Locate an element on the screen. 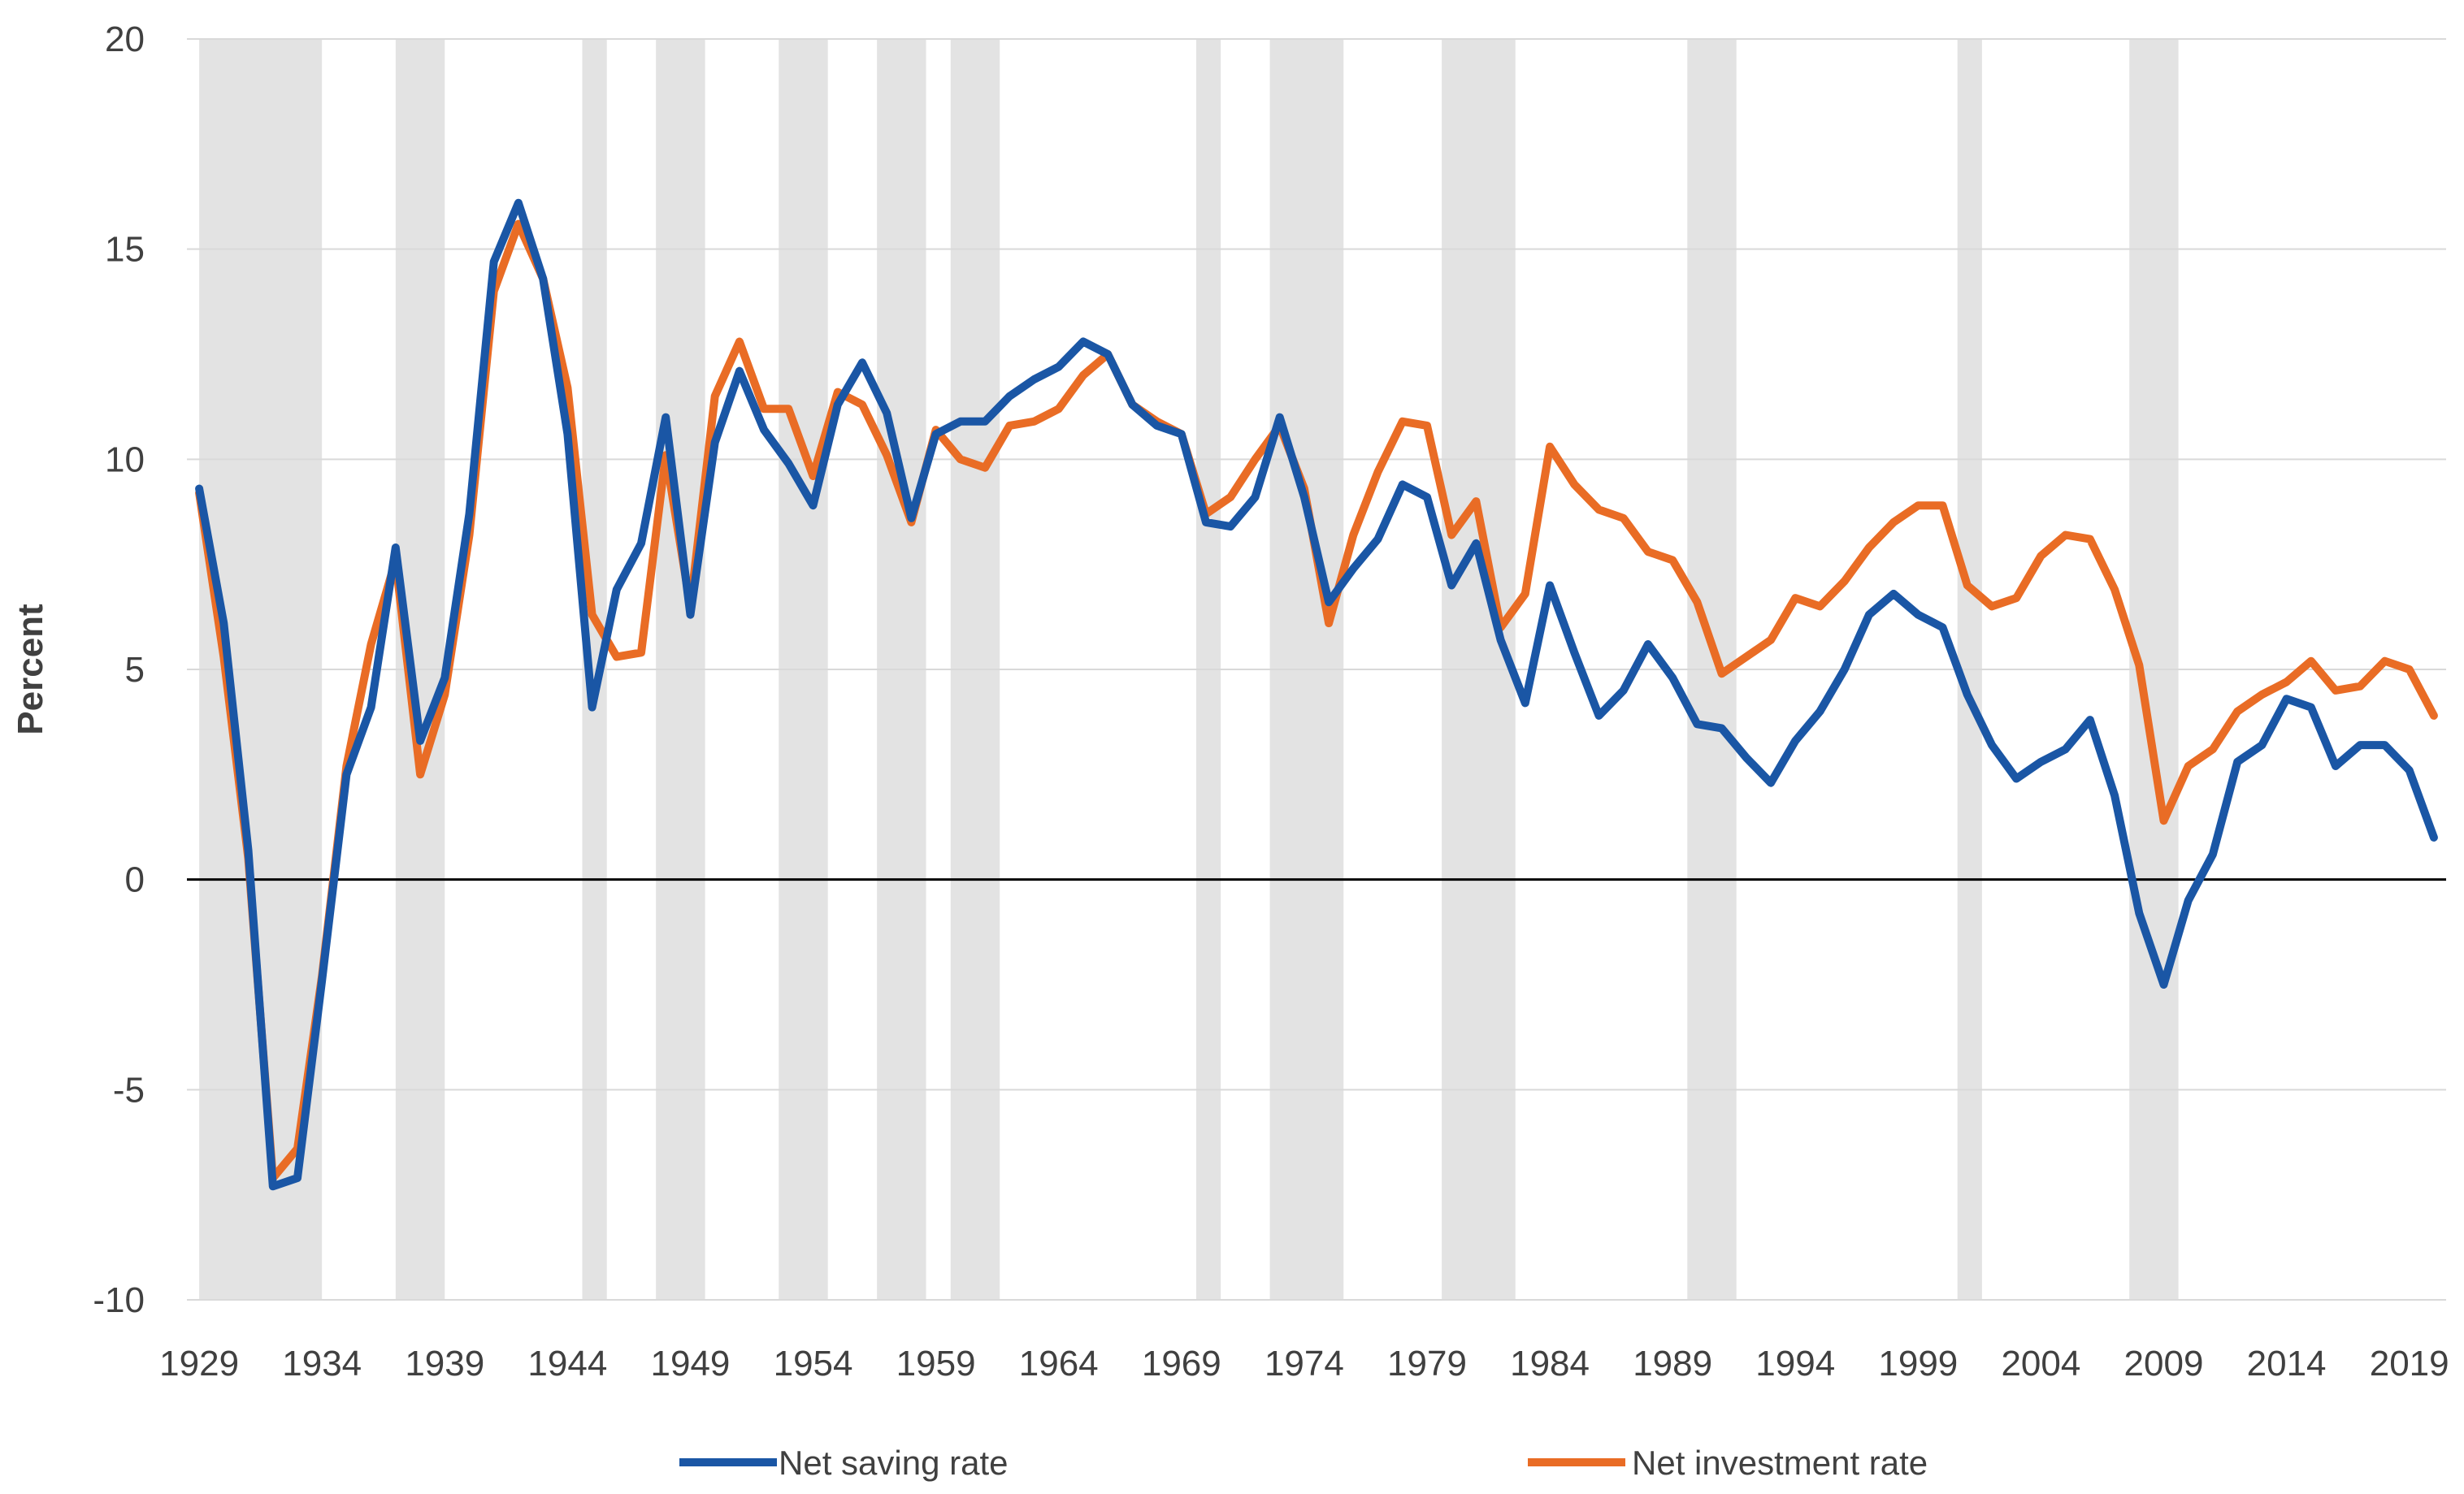 The height and width of the screenshot is (1494, 2464). x-tick-label: 1939 is located at coordinates (445, 1364).